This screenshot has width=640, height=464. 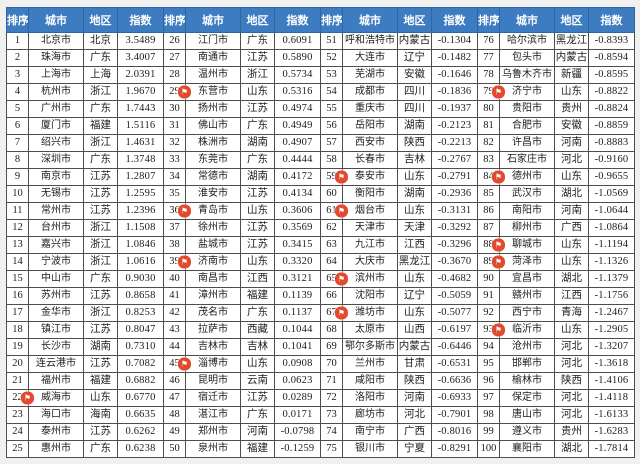 I want to click on index-cell: 0.4949, so click(x=297, y=126).